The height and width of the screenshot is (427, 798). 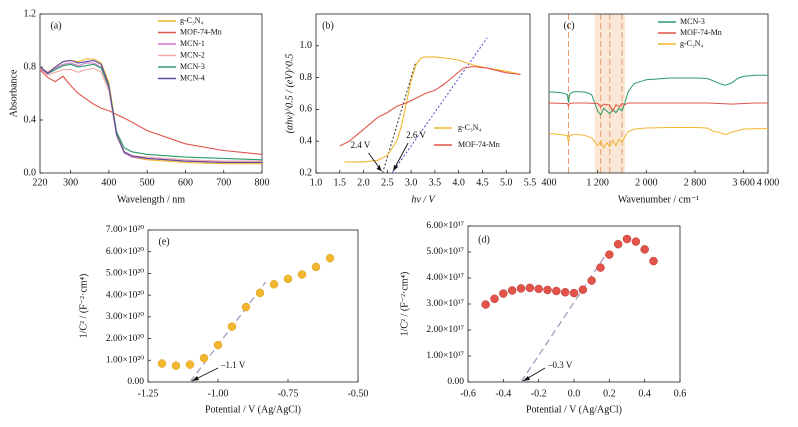 What do you see at coordinates (445, 304) in the screenshot?
I see `y-tick-label: 3.00×10¹⁷` at bounding box center [445, 304].